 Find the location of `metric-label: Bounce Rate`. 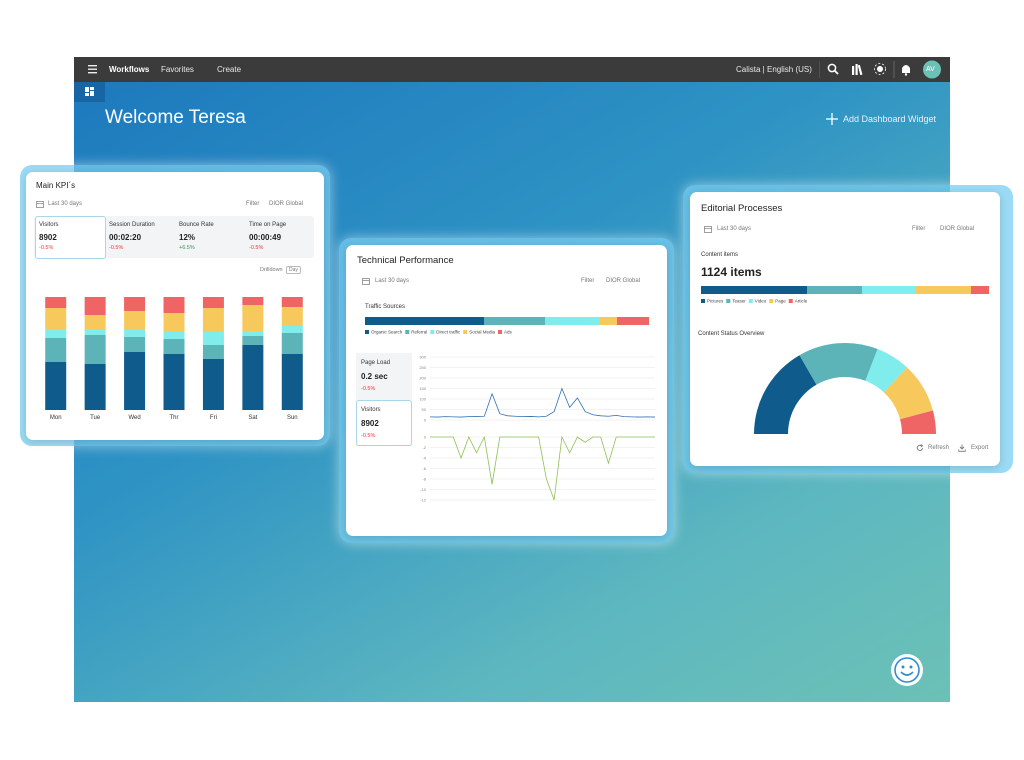

metric-label: Bounce Rate is located at coordinates (196, 225).